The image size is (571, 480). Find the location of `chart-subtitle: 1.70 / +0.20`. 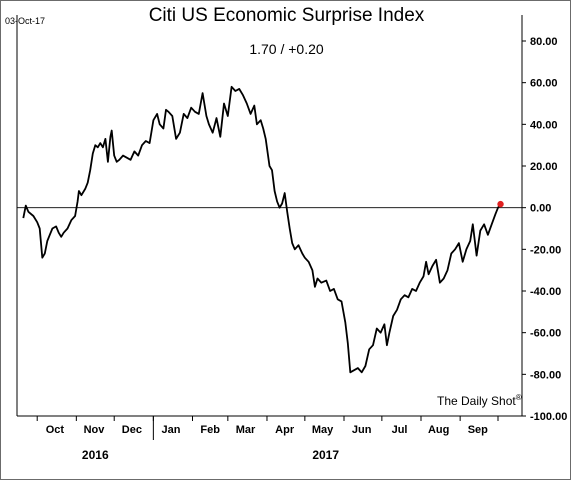

chart-subtitle: 1.70 / +0.20 is located at coordinates (286, 49).